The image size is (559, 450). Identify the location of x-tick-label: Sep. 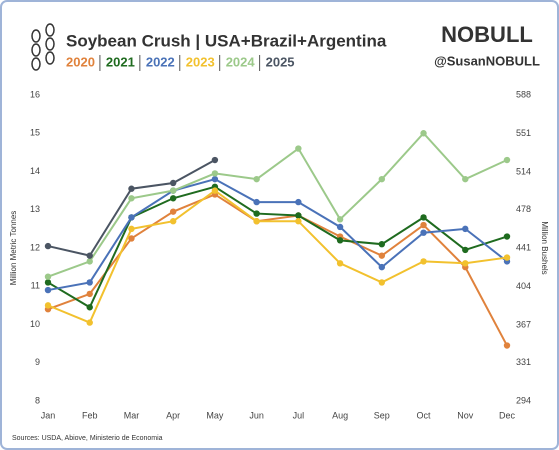
(382, 415).